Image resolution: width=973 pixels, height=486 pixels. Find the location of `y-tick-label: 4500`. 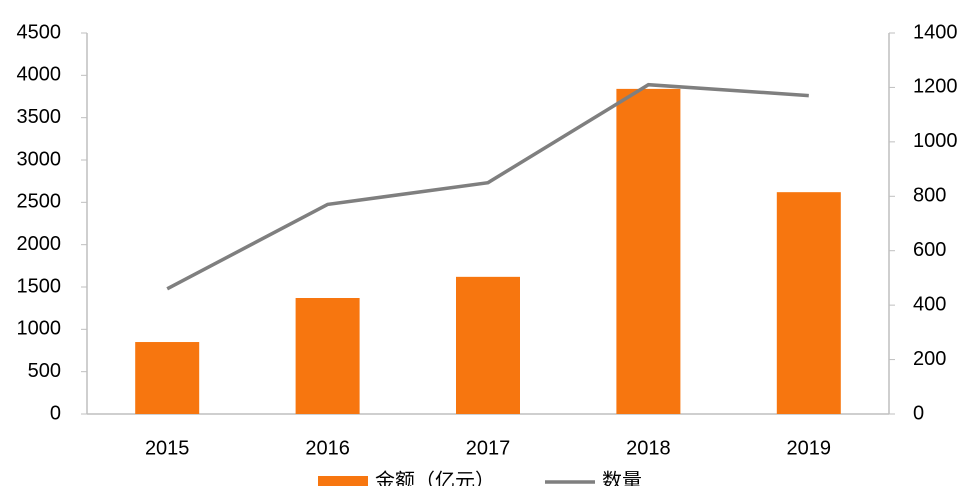

y-tick-label: 4500 is located at coordinates (39, 32).